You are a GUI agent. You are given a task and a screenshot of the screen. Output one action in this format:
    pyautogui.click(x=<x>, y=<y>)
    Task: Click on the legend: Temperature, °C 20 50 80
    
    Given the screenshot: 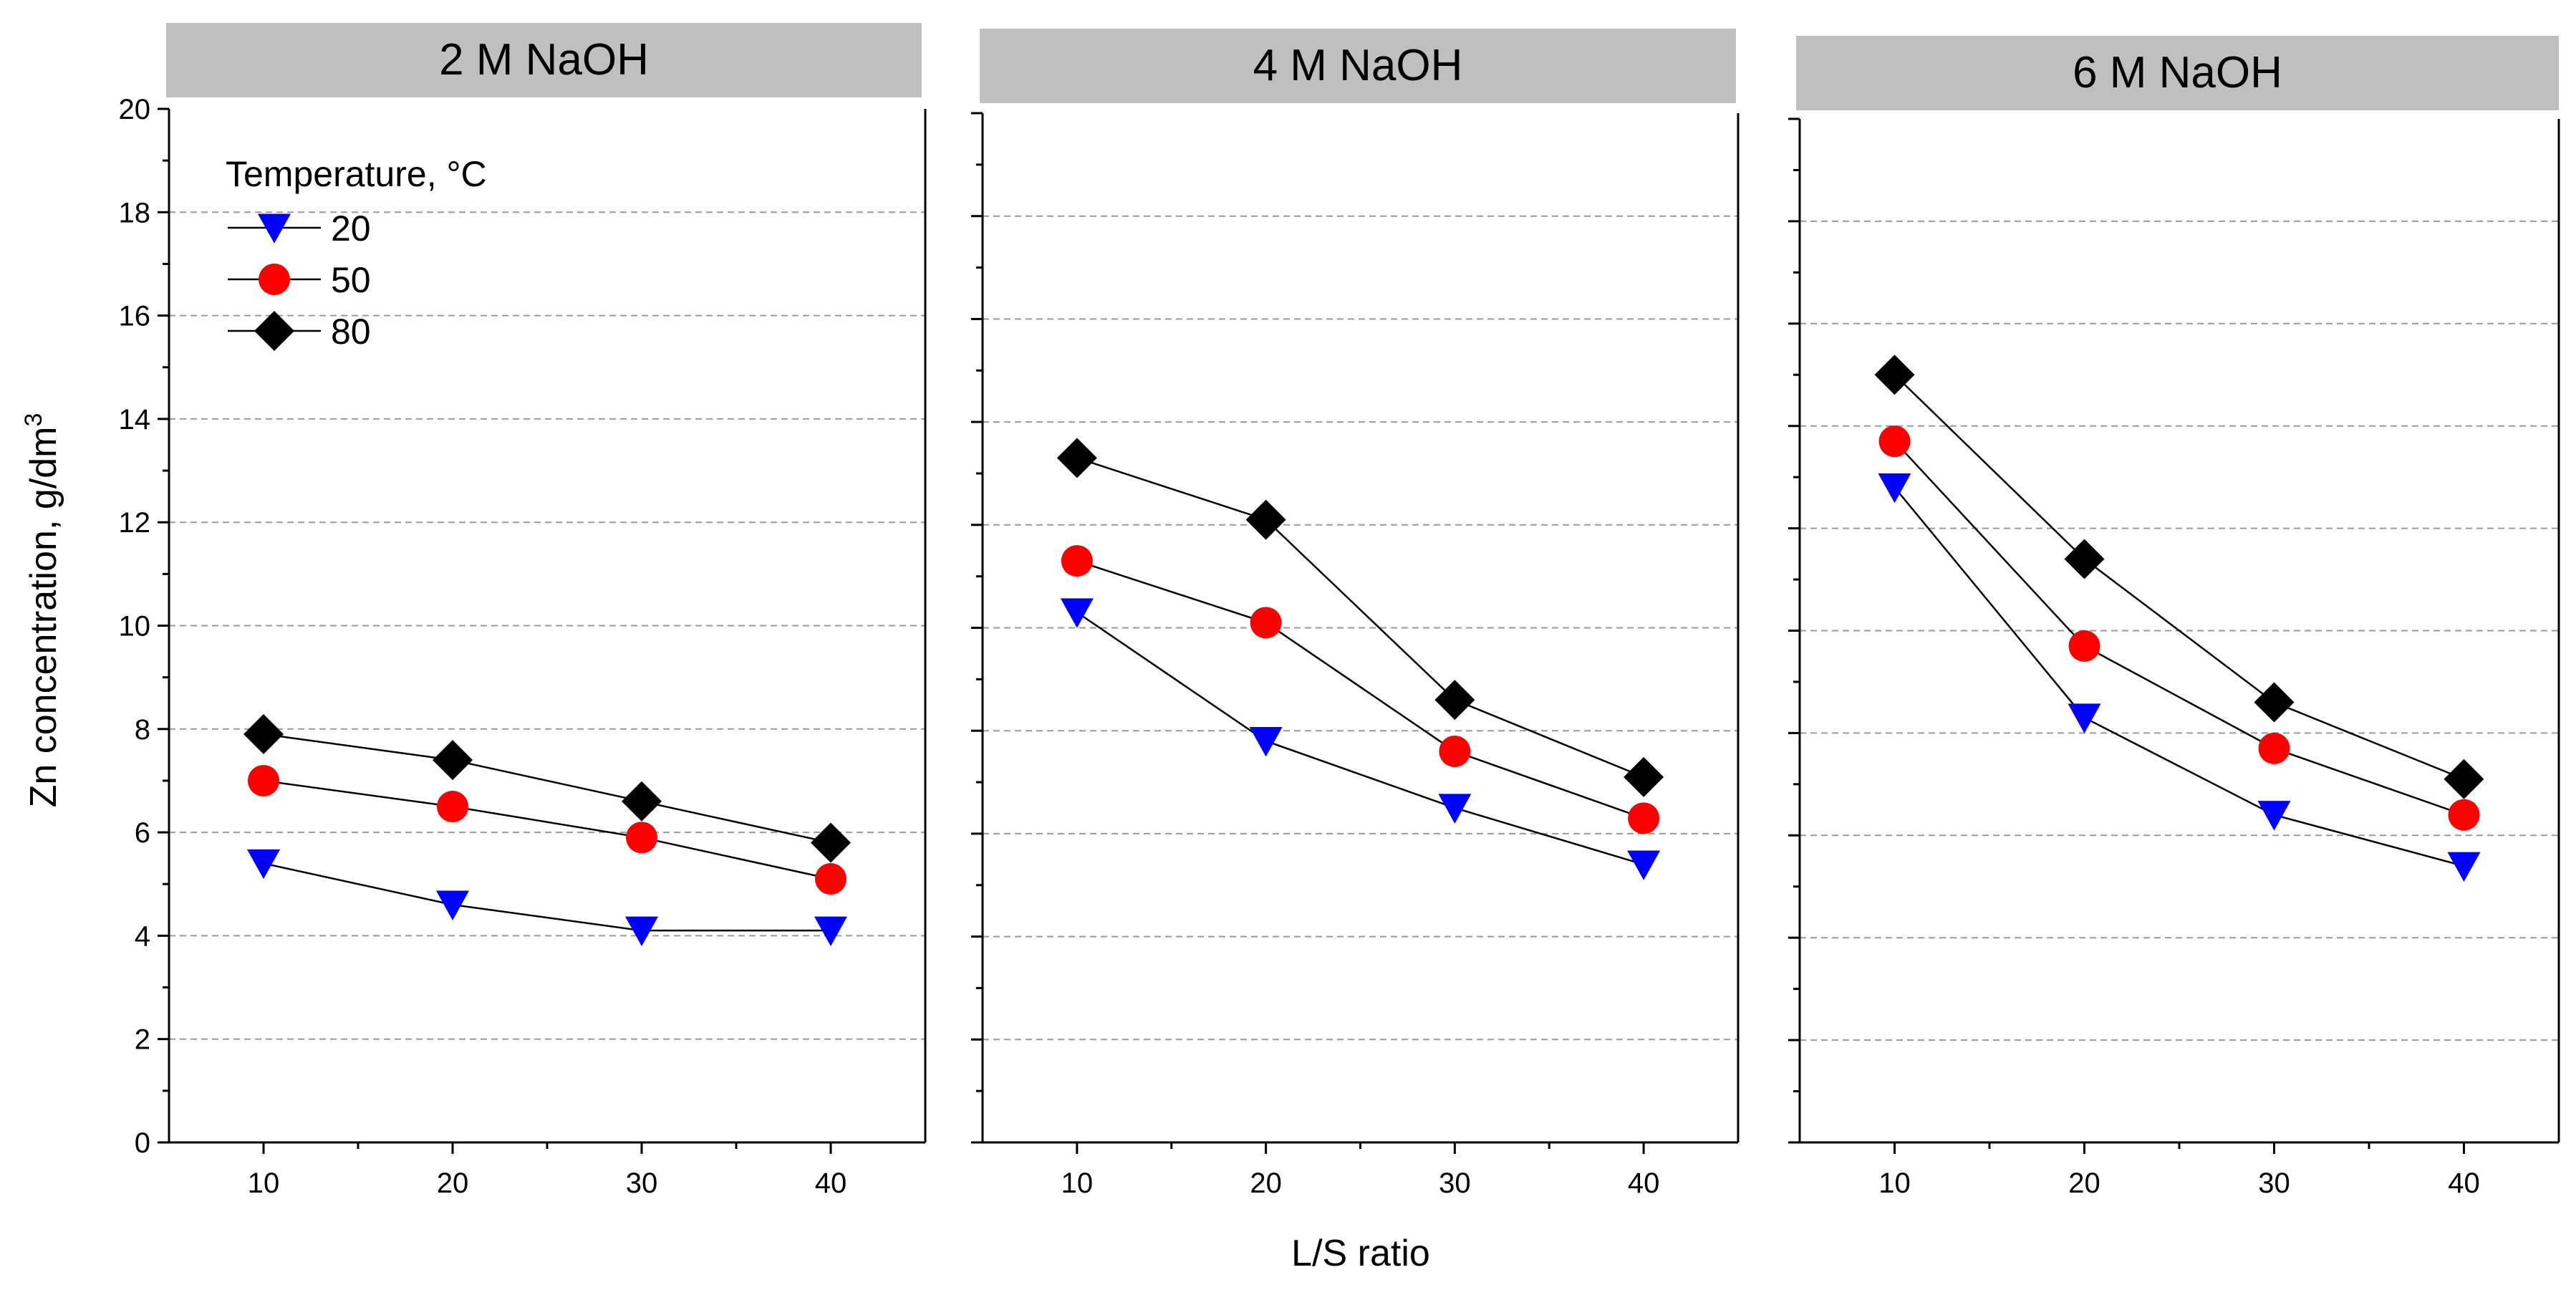 What is the action you would take?
    pyautogui.click(x=357, y=253)
    